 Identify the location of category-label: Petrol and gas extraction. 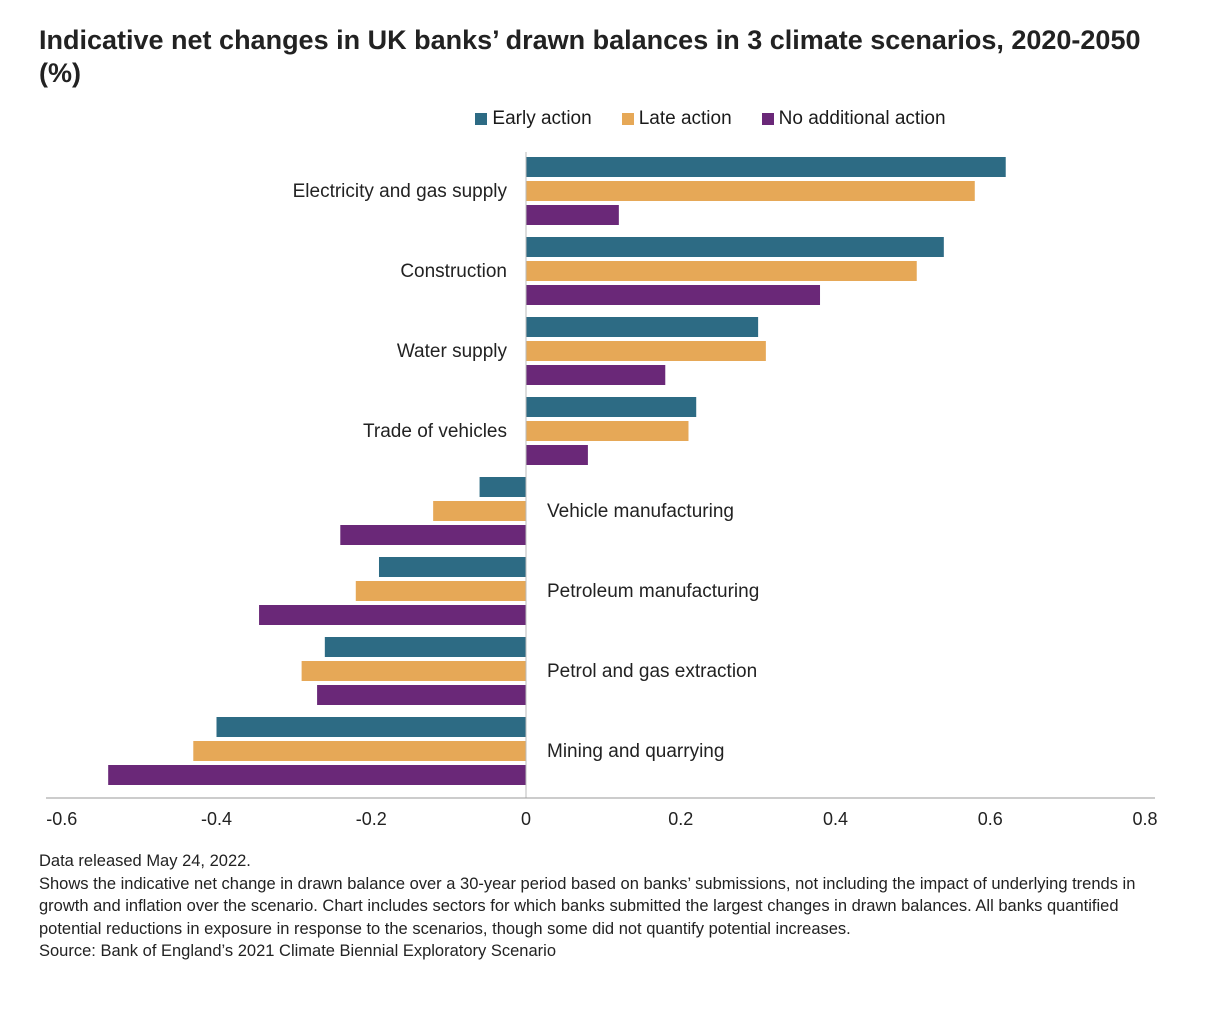
(652, 671).